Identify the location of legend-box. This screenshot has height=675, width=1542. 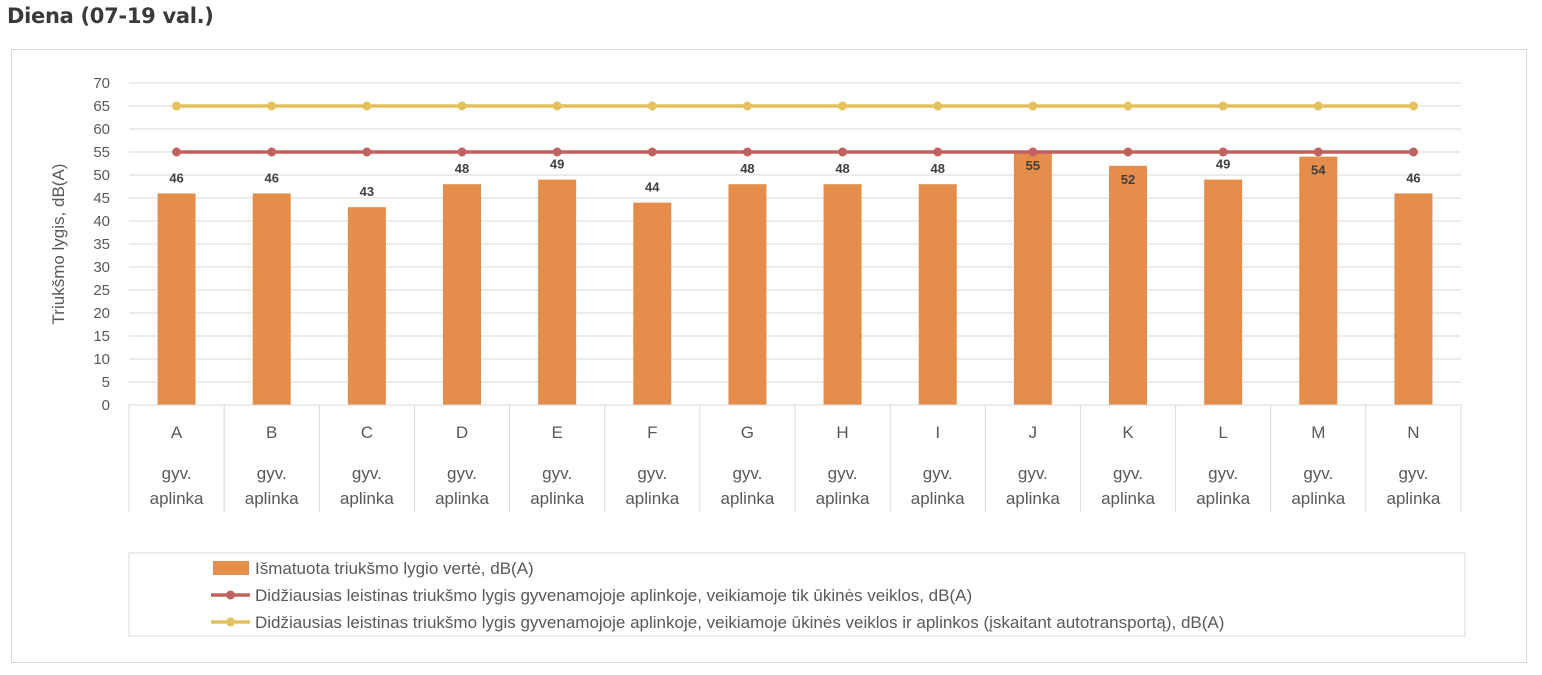
(797, 594).